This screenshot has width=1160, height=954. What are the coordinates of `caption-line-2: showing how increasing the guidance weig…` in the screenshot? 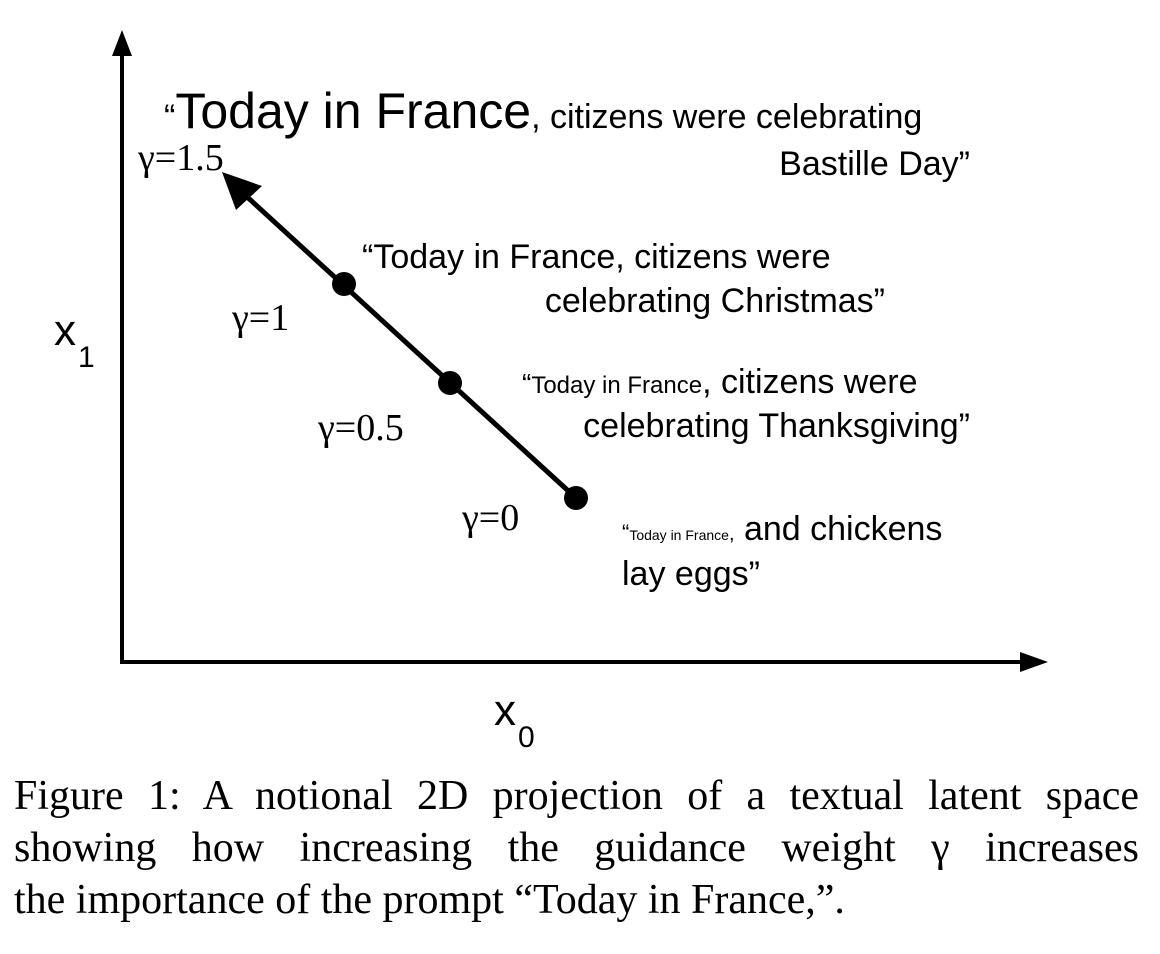 It's located at (576, 848).